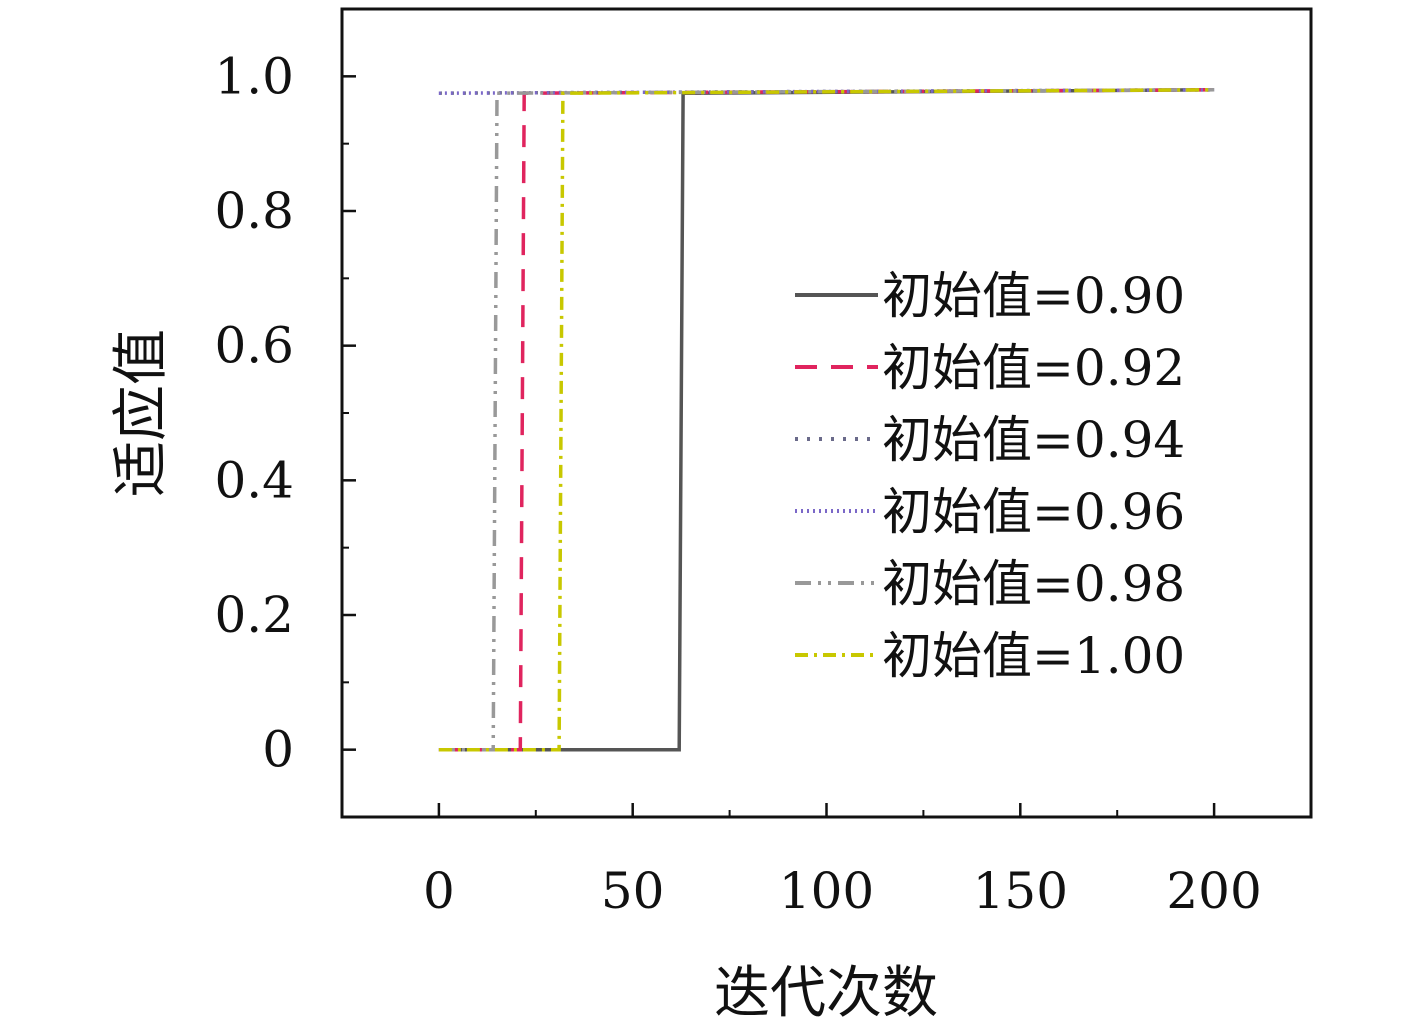  Describe the element at coordinates (1033, 368) in the screenshot. I see `legend-label: 初始值=0.92` at that location.